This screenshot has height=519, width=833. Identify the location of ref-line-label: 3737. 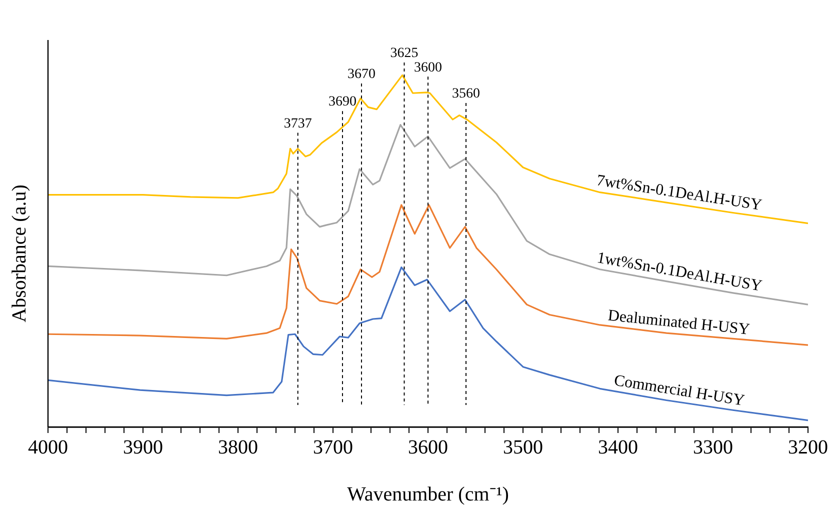
(298, 124).